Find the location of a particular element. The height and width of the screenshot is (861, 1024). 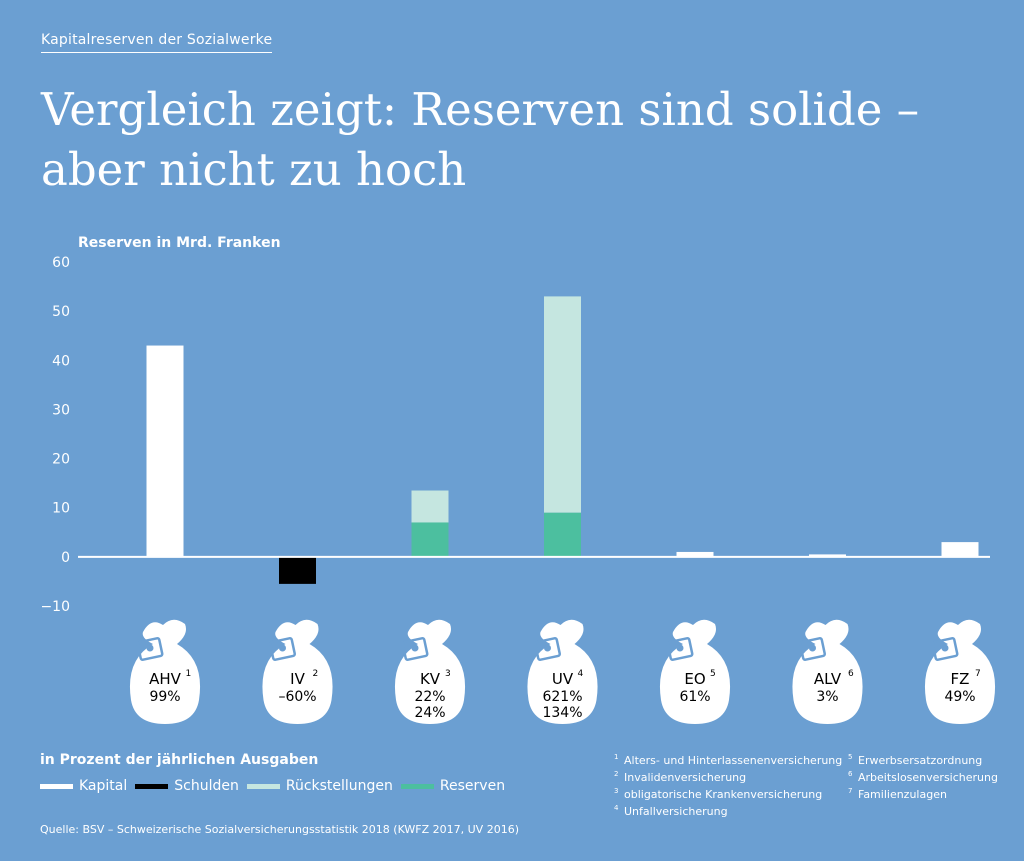

footnote: 3 obligatorische Krankenversicherung is located at coordinates (728, 794).